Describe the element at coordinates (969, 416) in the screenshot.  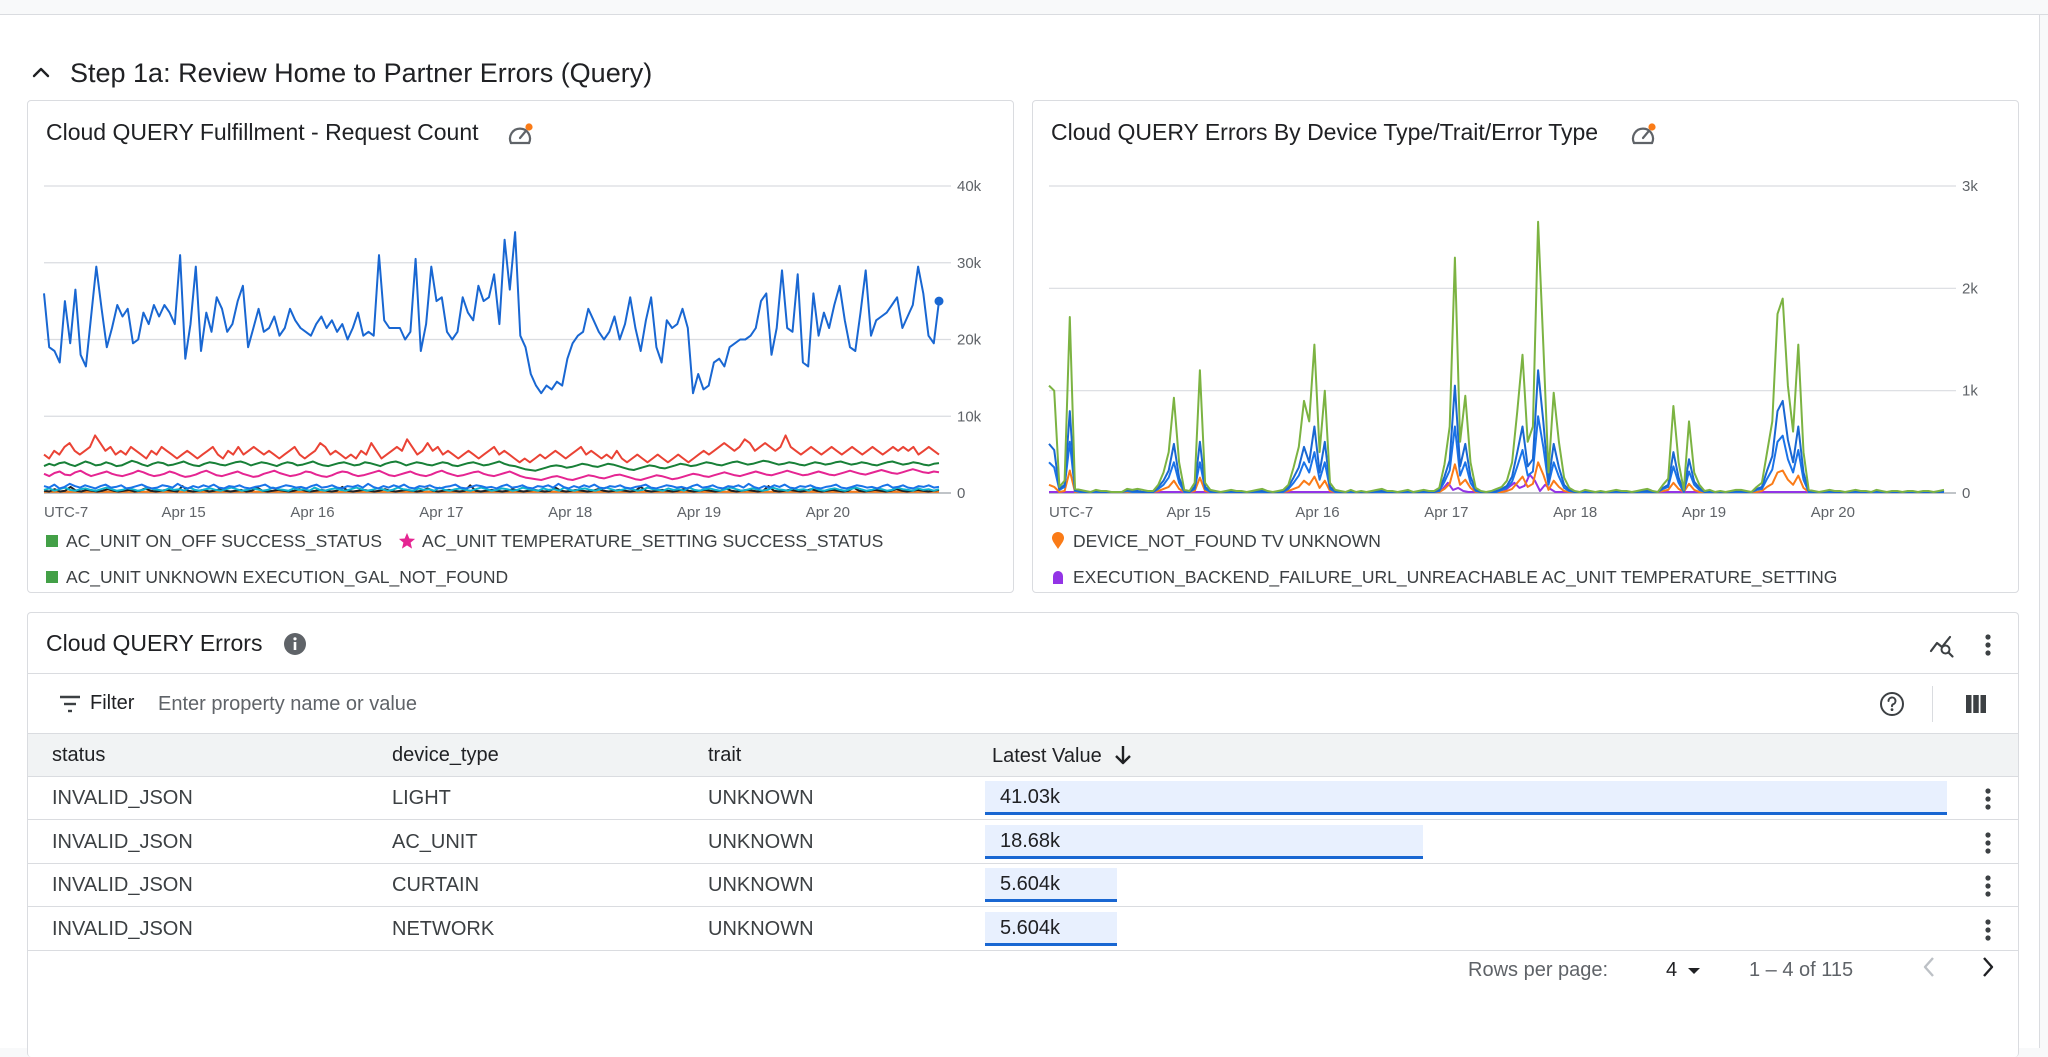
I see `y-tick-label: 10k` at that location.